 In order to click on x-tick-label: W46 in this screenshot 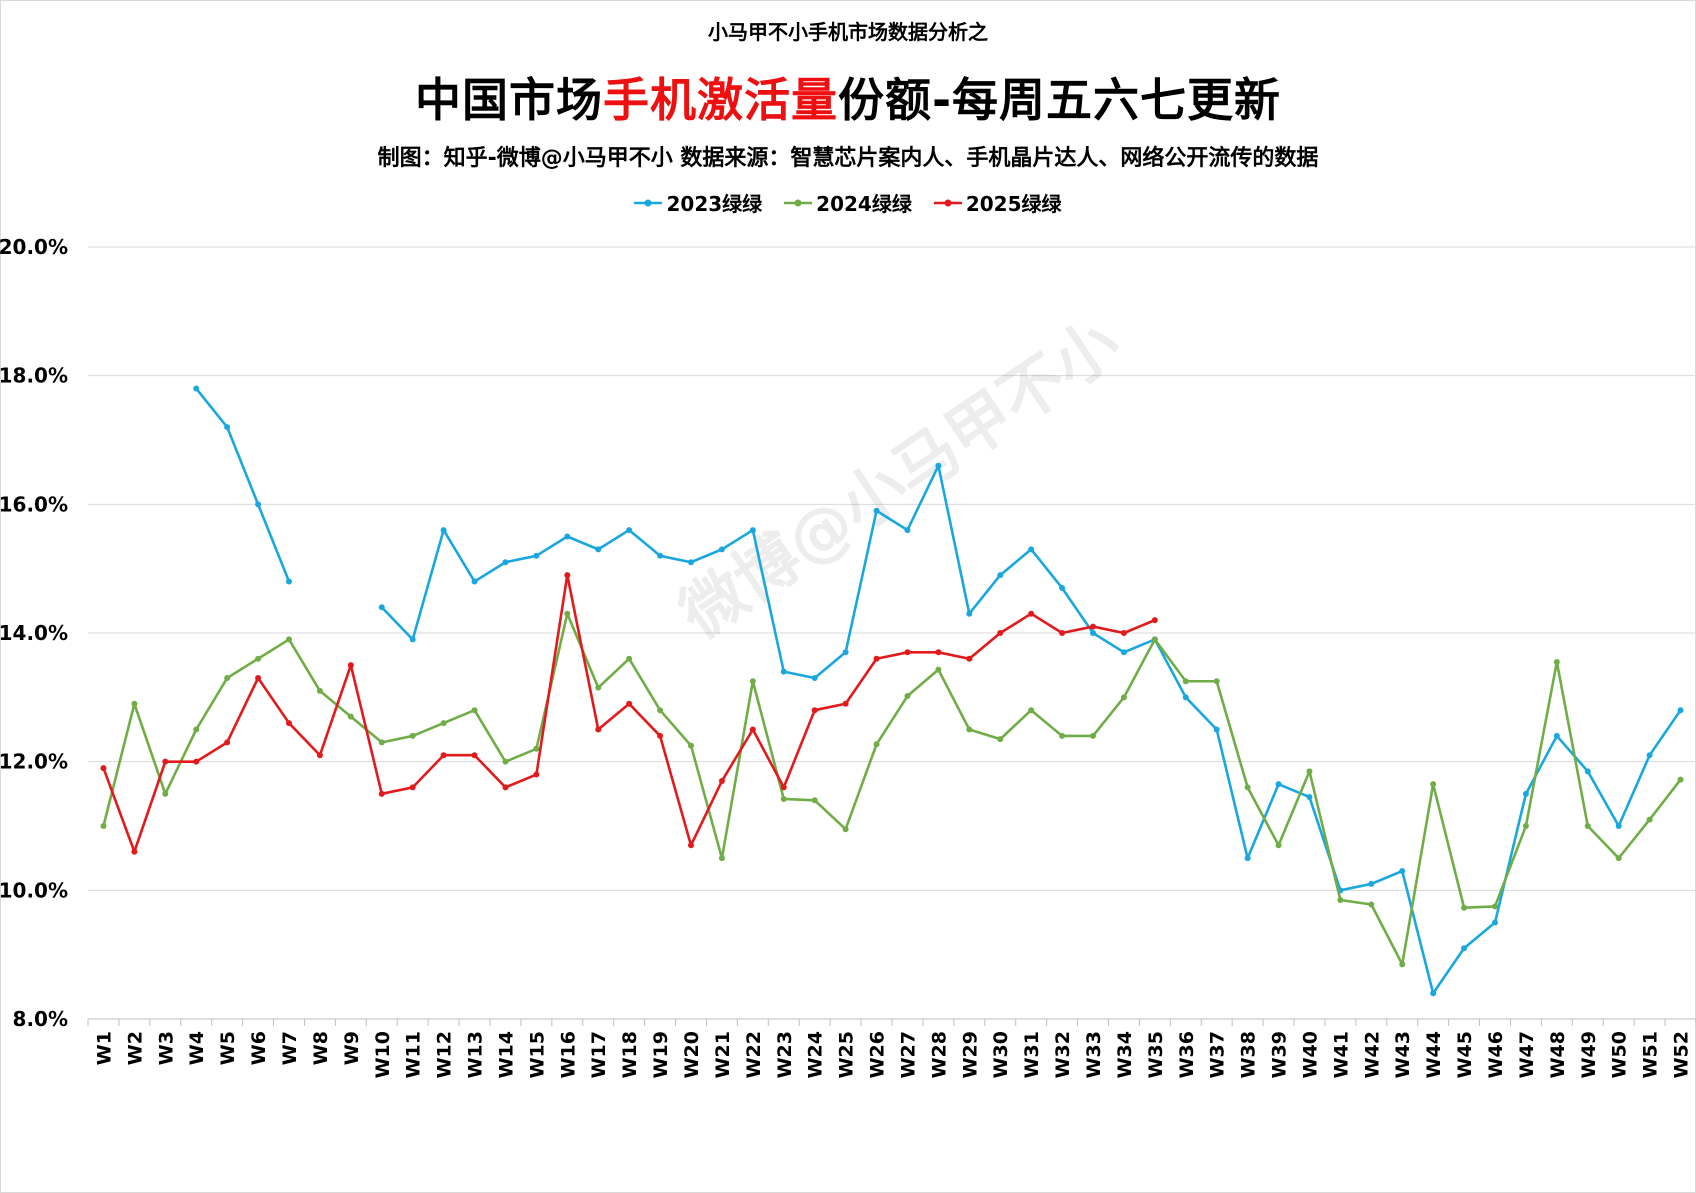, I will do `click(1496, 1054)`.